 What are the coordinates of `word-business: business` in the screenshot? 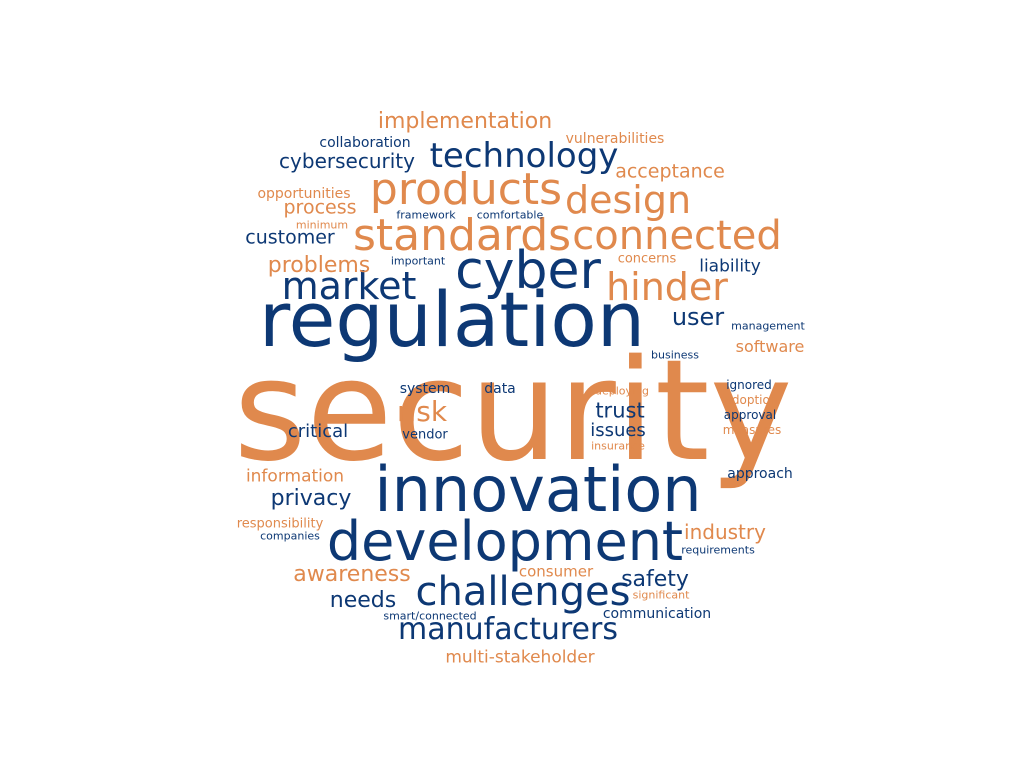 It's located at (675, 355).